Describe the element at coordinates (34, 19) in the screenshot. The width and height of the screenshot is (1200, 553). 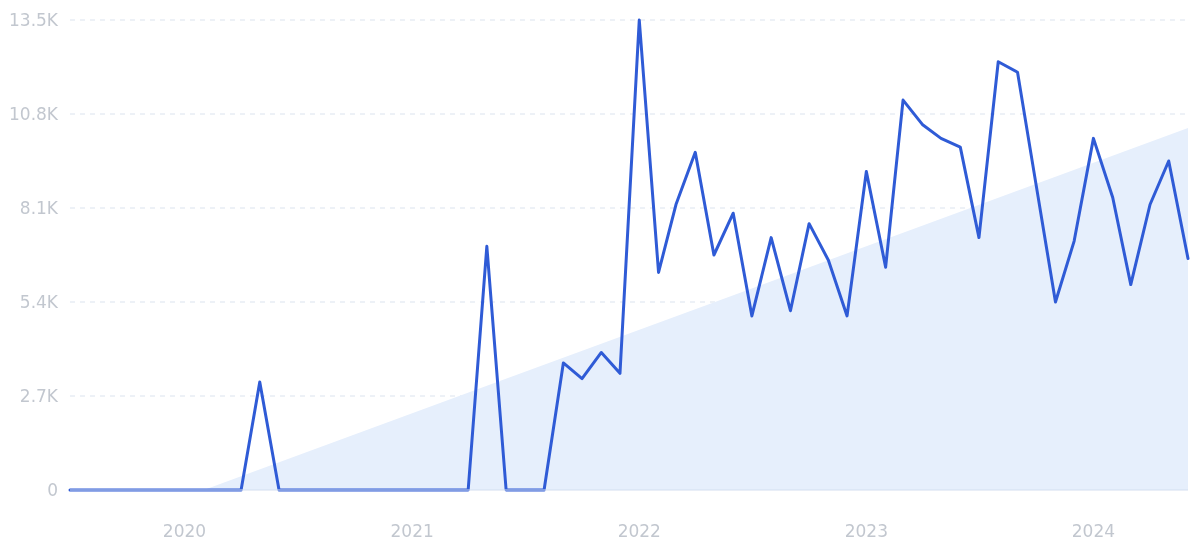
I see `y-tick-label: 13.5K` at that location.